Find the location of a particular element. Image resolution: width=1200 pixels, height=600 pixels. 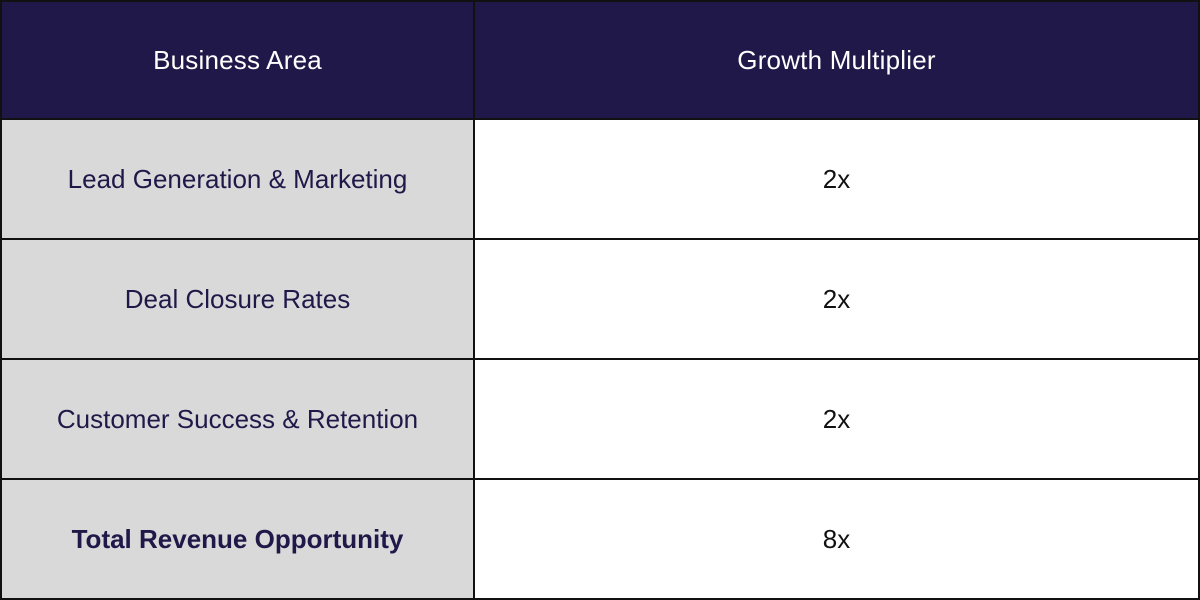

total-revenue-label: Total Revenue Opportunity is located at coordinates (237, 540).